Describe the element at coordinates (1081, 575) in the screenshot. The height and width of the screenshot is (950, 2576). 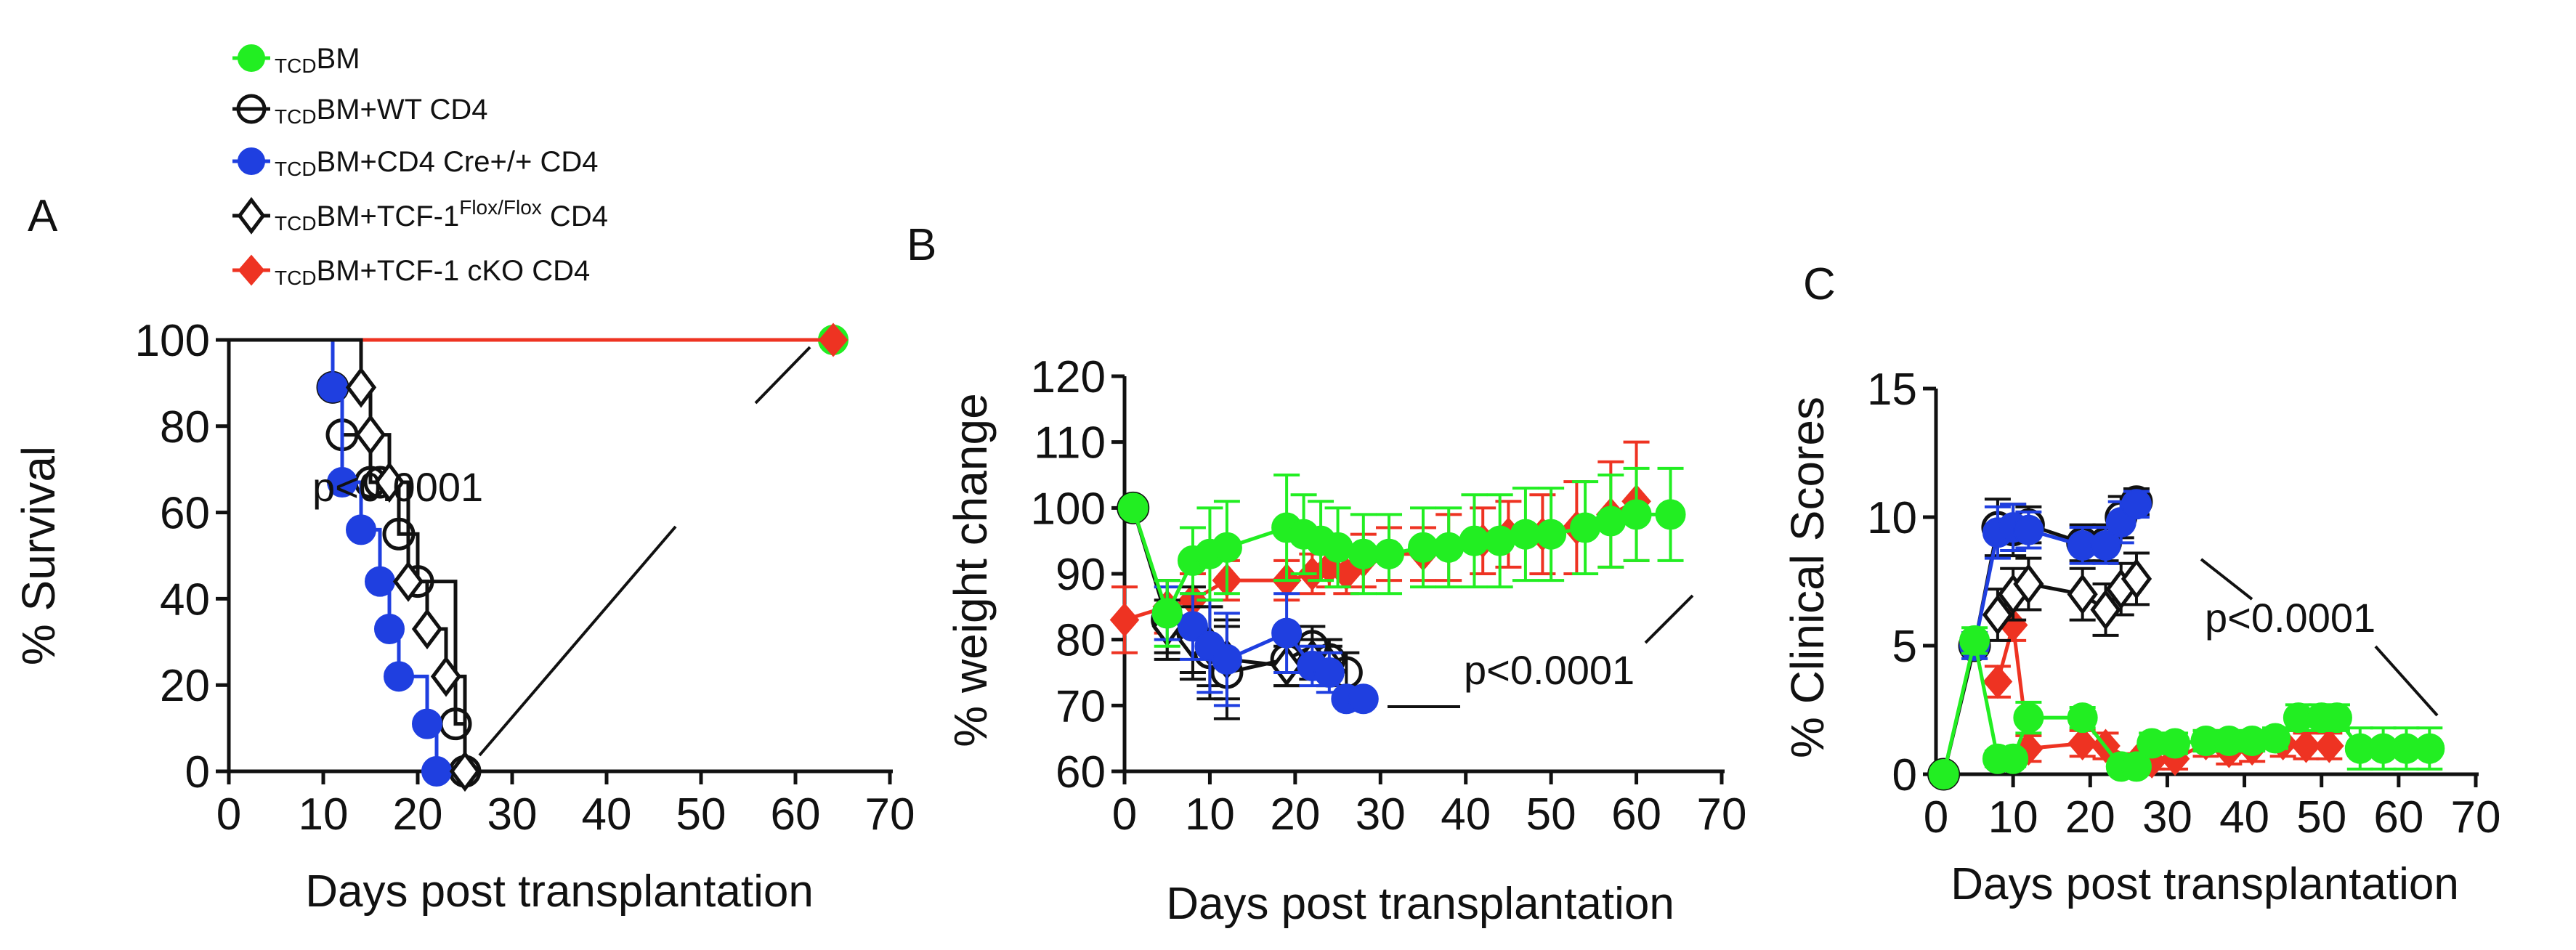
I see `y-tick-label: 90` at that location.